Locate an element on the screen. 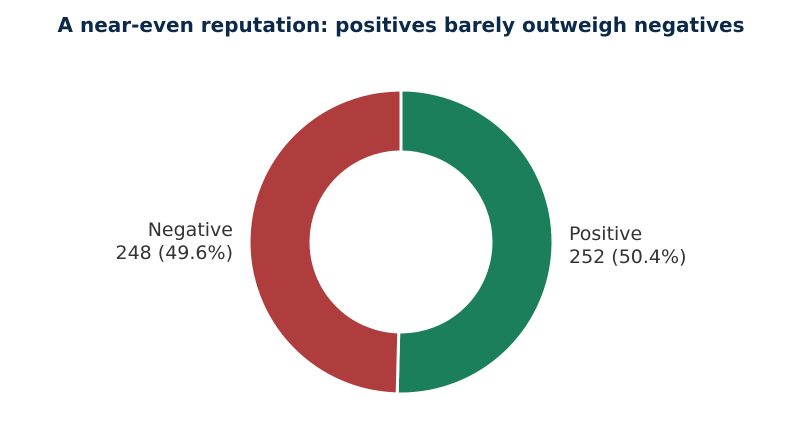  label-negative: Negative 248 (49.6%) is located at coordinates (175, 241).